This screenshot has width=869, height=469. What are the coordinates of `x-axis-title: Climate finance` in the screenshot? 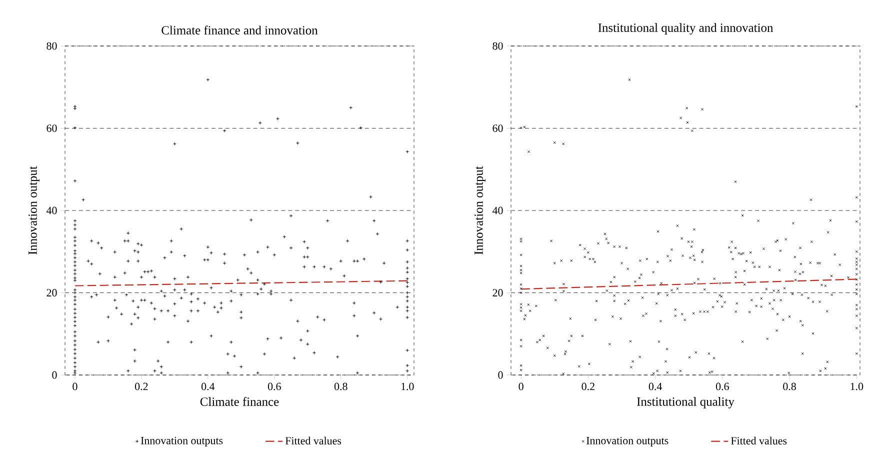 It's located at (239, 401).